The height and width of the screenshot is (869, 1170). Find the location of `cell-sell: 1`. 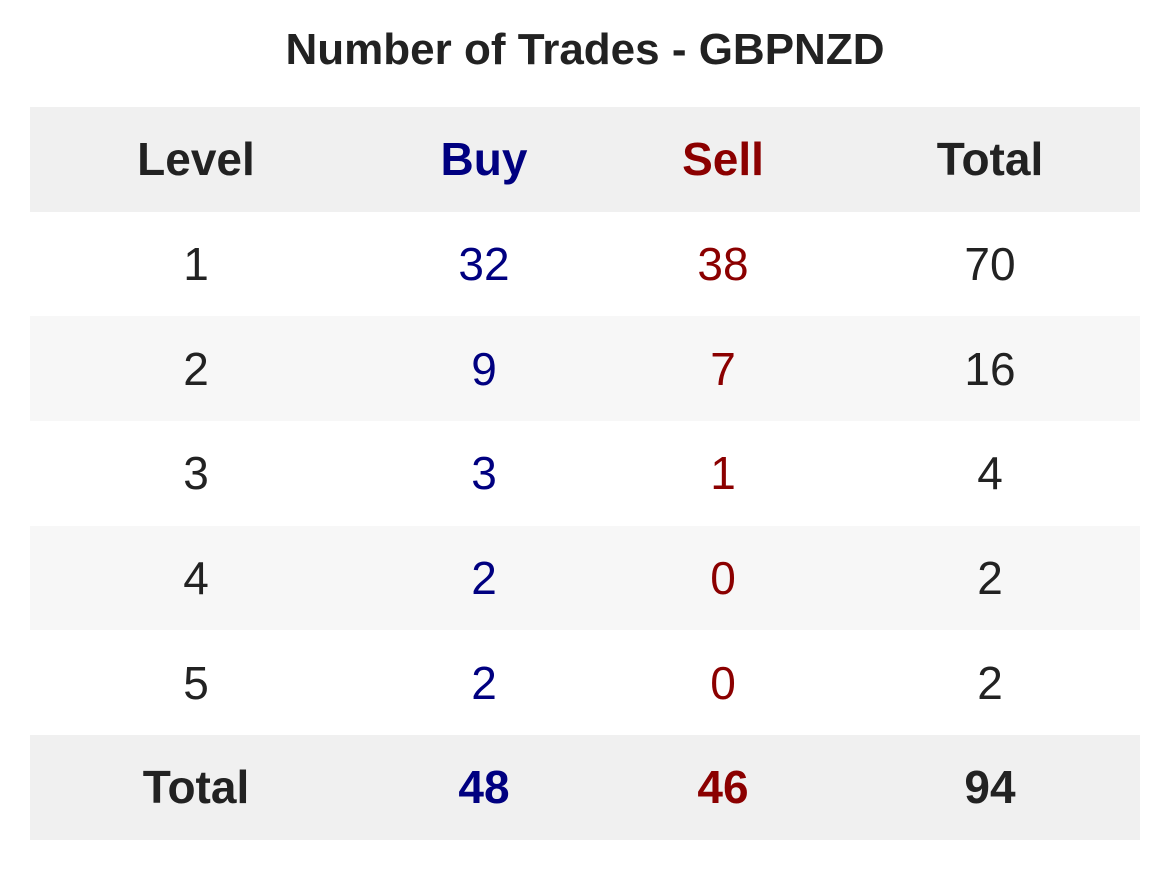

cell-sell: 1 is located at coordinates (723, 473).